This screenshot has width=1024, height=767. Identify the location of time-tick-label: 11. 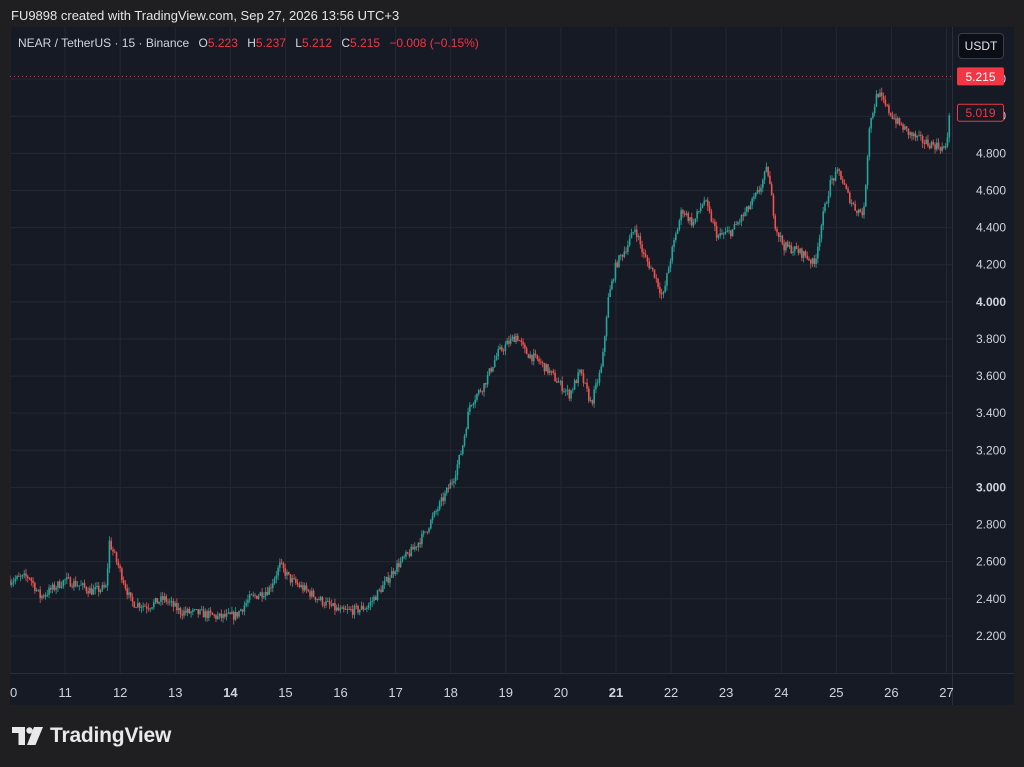
(65, 692).